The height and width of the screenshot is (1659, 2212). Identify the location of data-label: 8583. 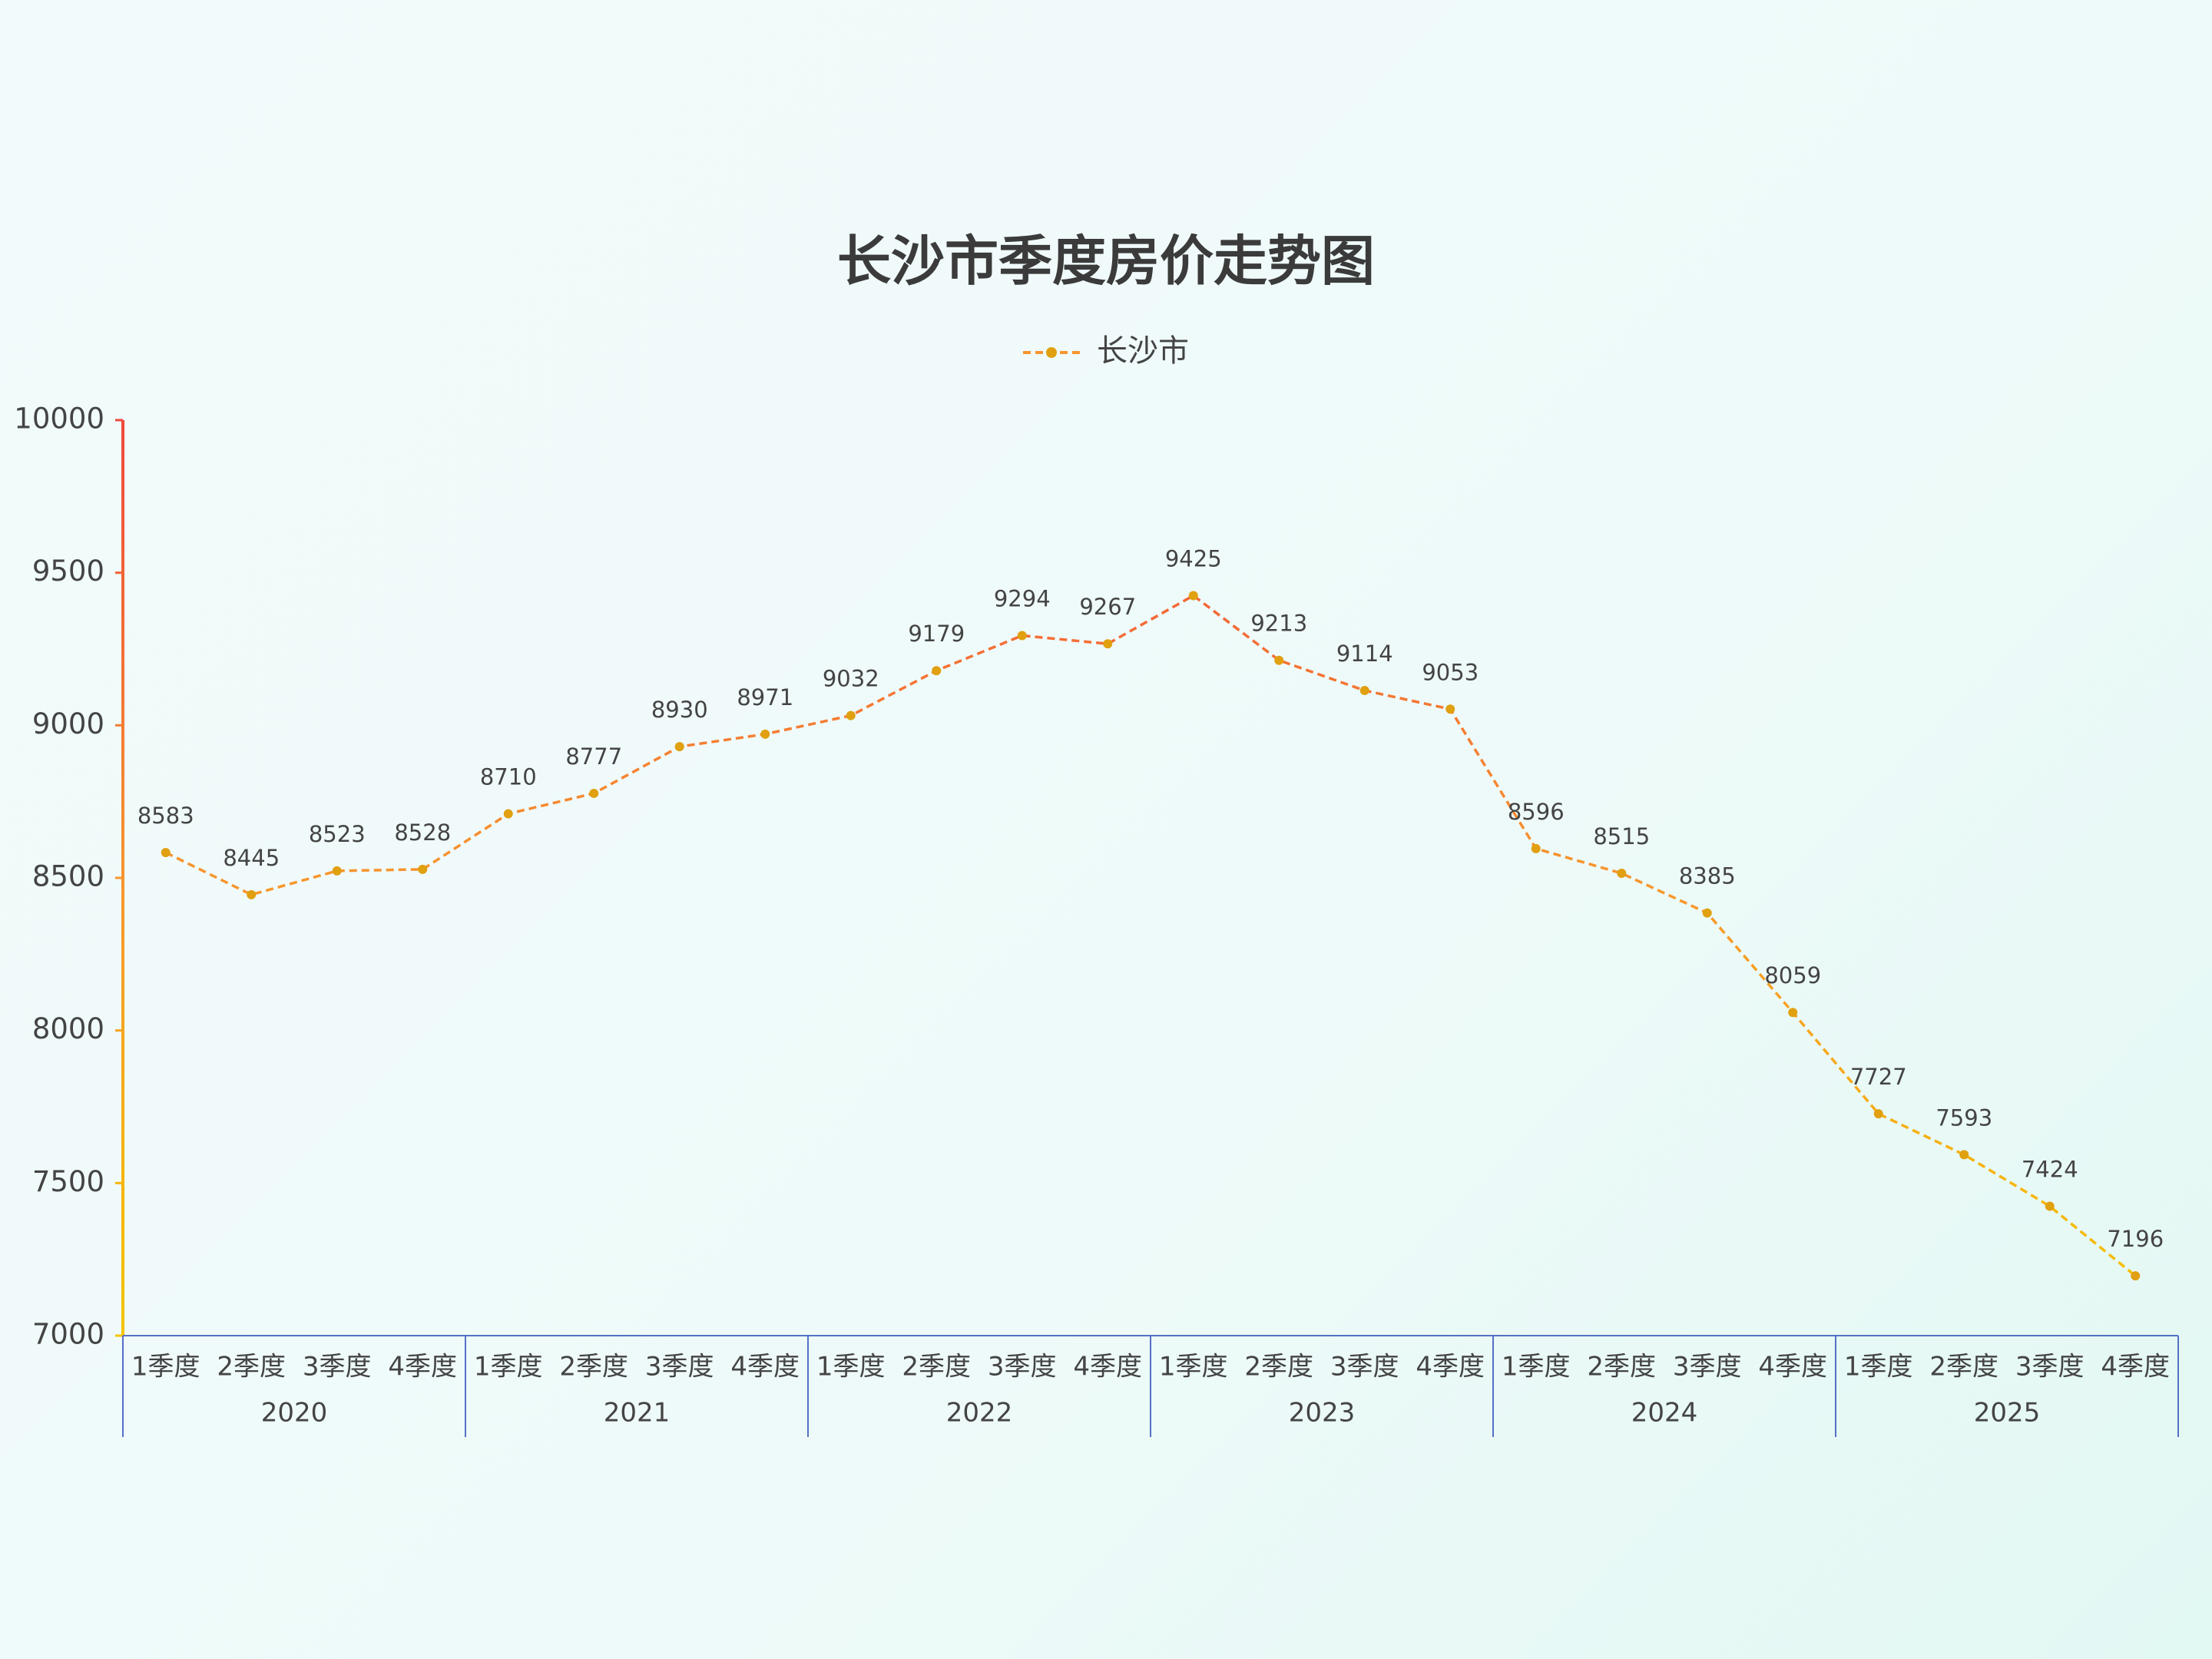
(166, 816).